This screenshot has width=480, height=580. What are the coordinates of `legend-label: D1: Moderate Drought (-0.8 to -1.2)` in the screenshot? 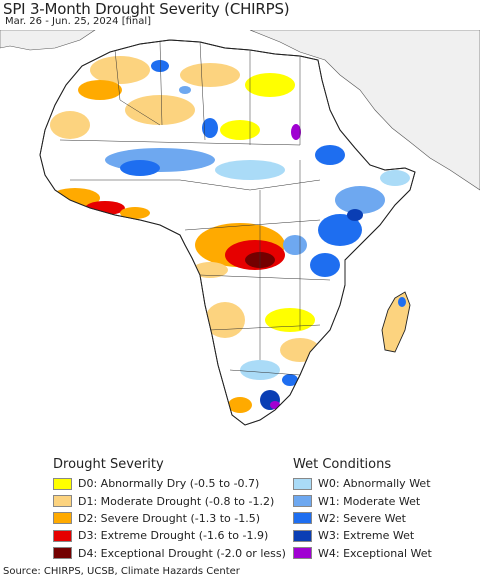 It's located at (176, 501).